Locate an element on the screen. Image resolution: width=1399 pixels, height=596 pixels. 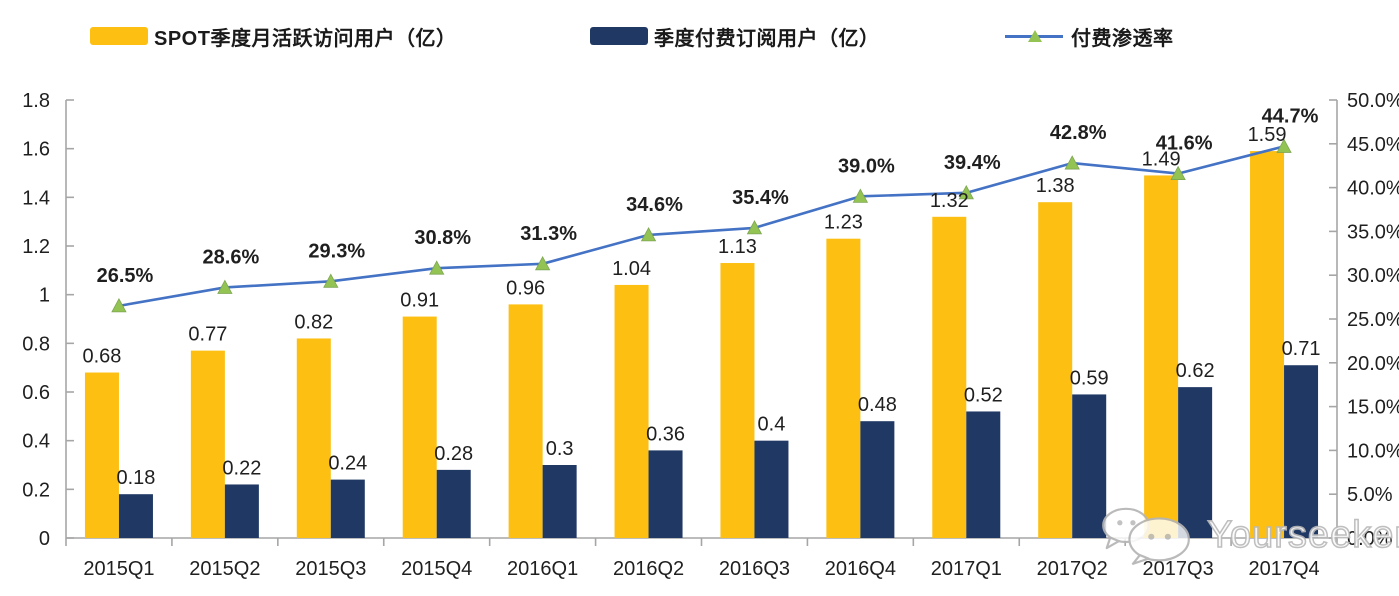
left-axis-tick-label: 1 is located at coordinates (44, 296).